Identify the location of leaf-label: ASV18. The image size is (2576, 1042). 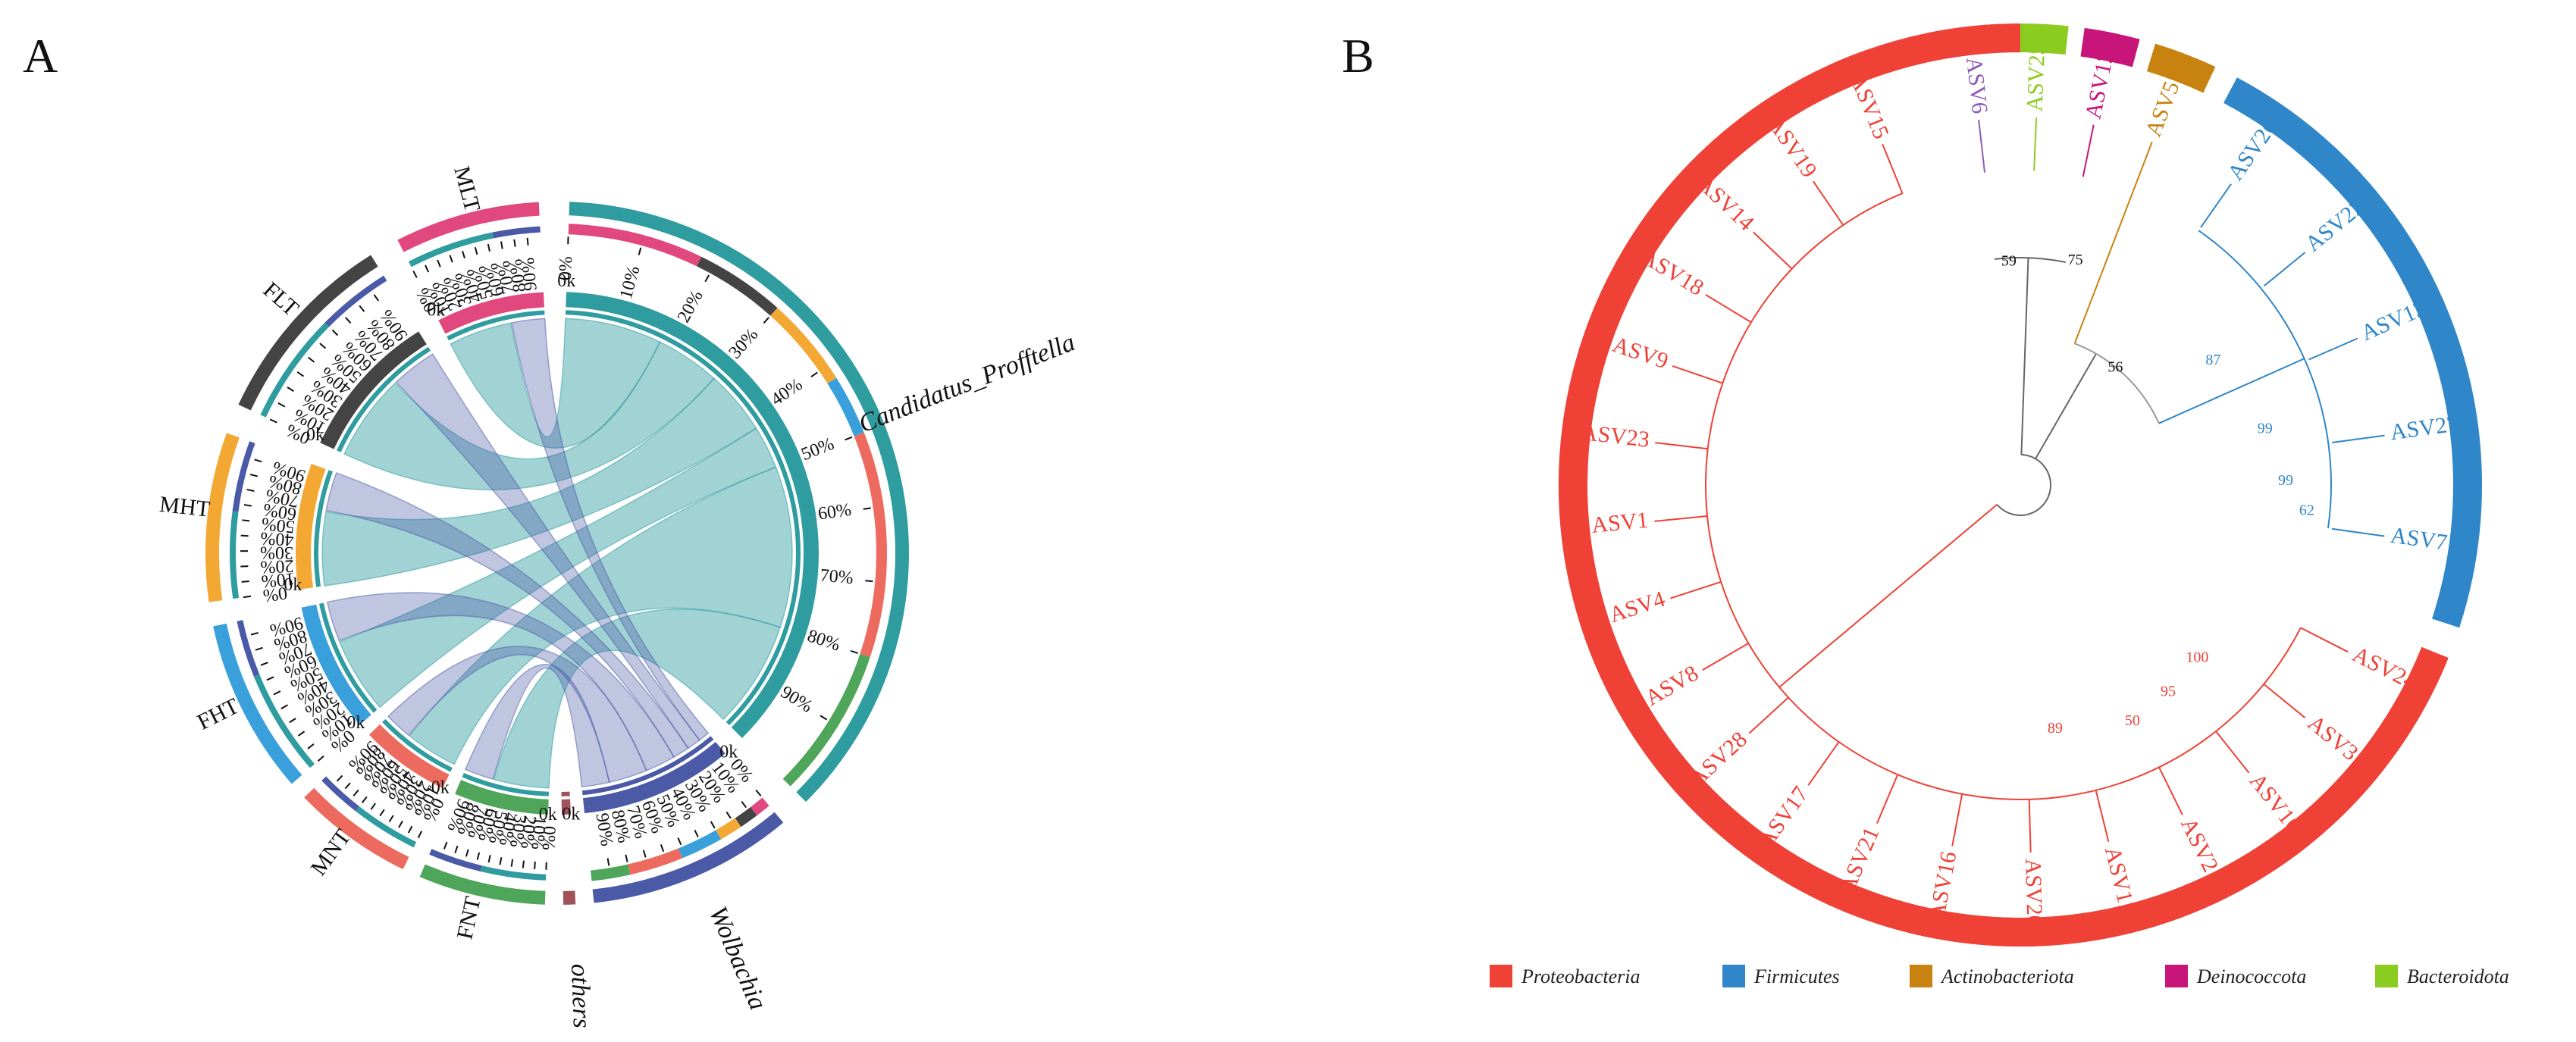
(1673, 272).